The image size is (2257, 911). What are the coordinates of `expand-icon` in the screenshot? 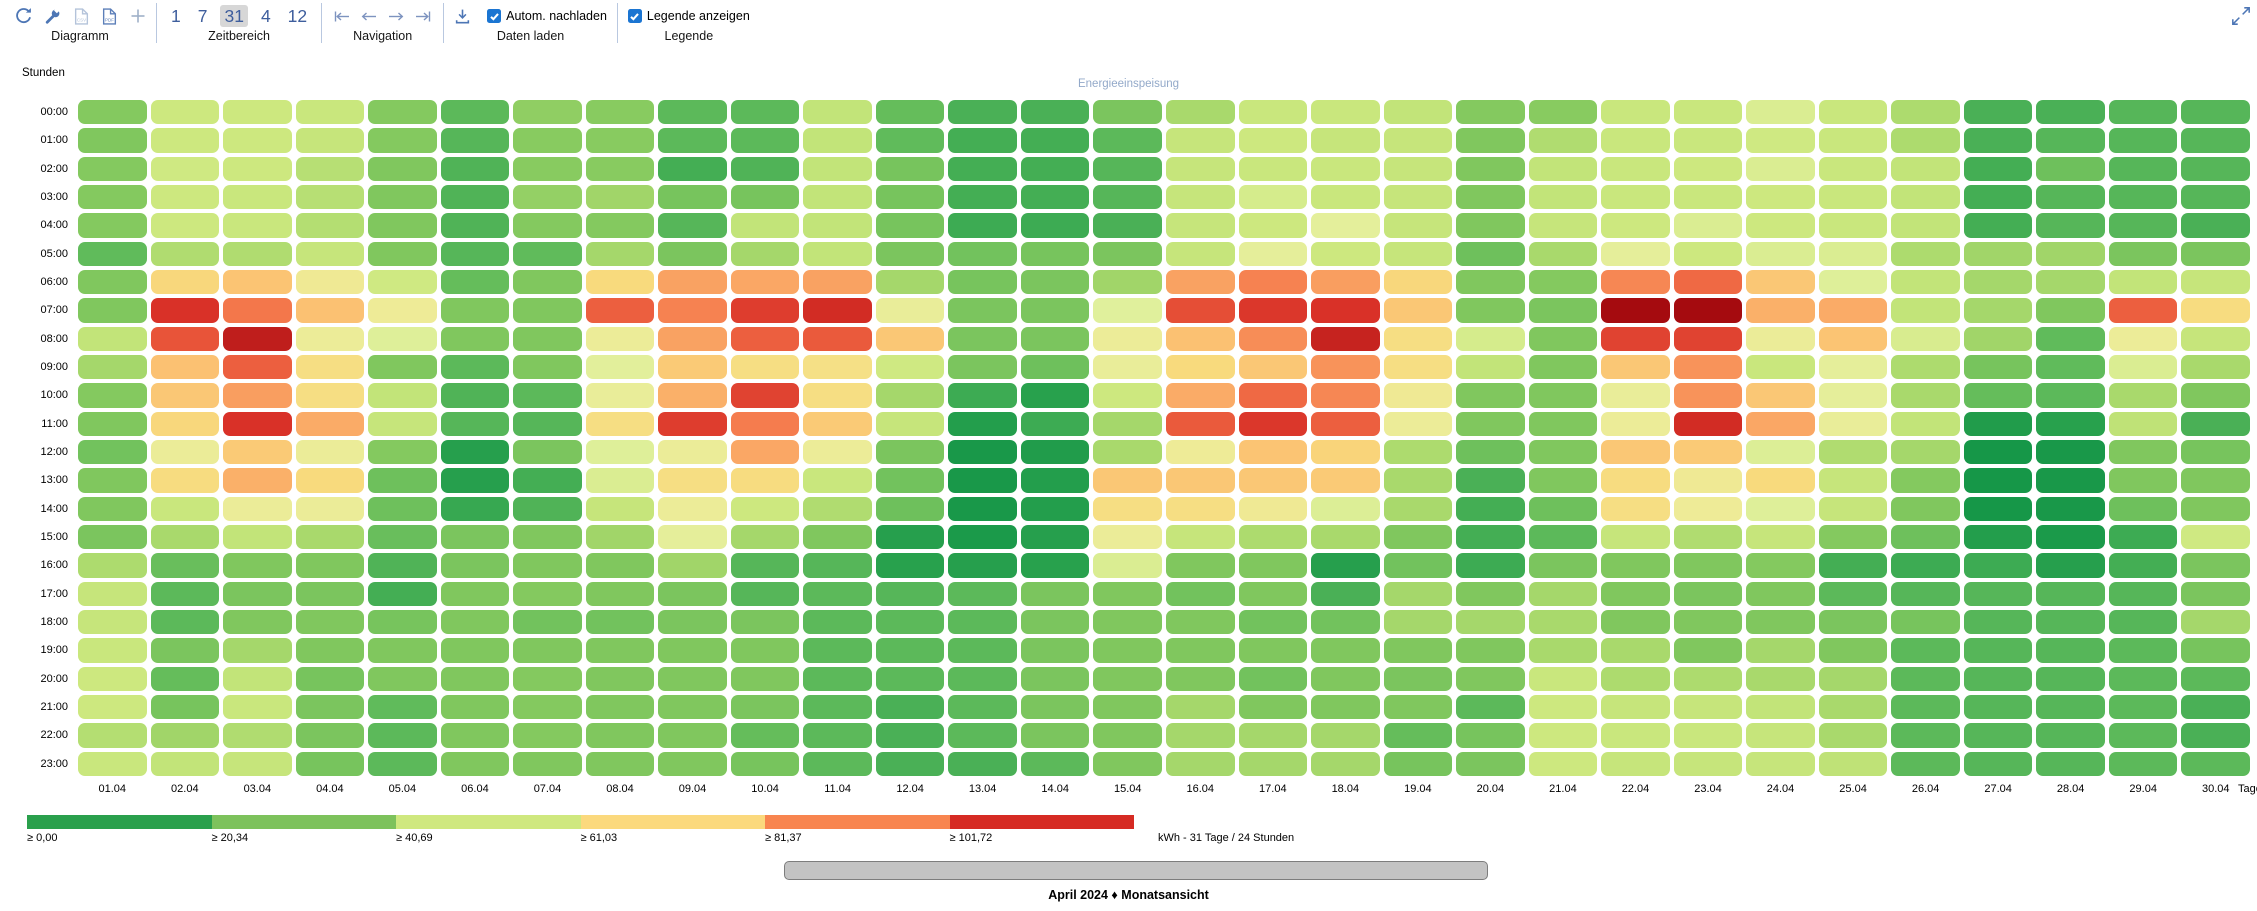 It's located at (2236, 16).